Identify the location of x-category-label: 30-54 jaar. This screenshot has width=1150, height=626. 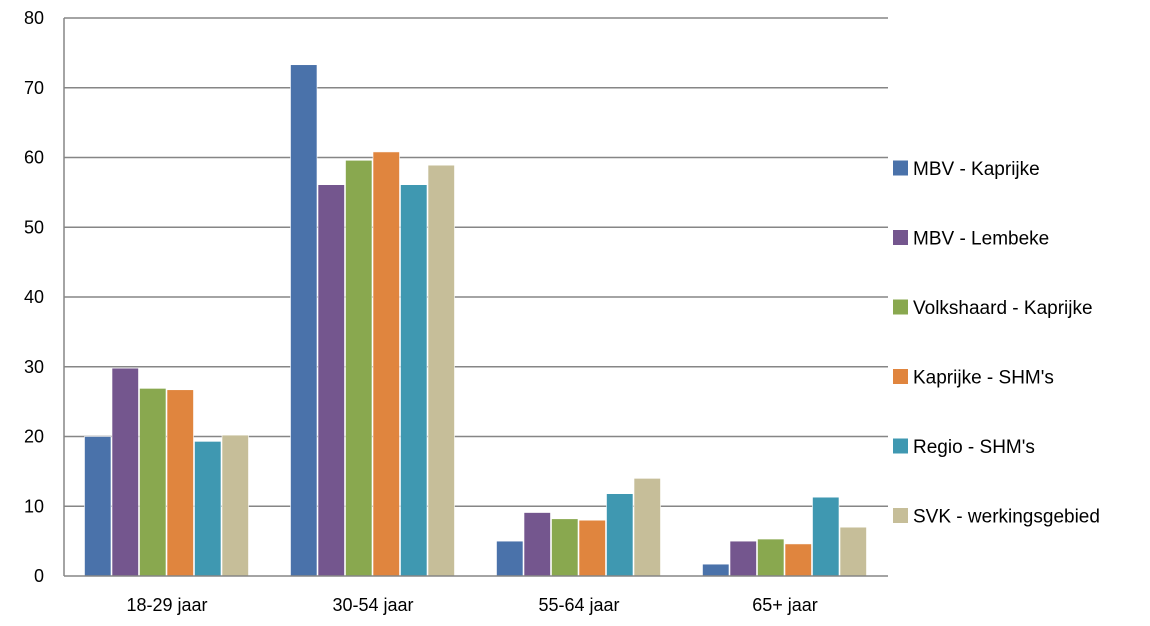
(372, 605).